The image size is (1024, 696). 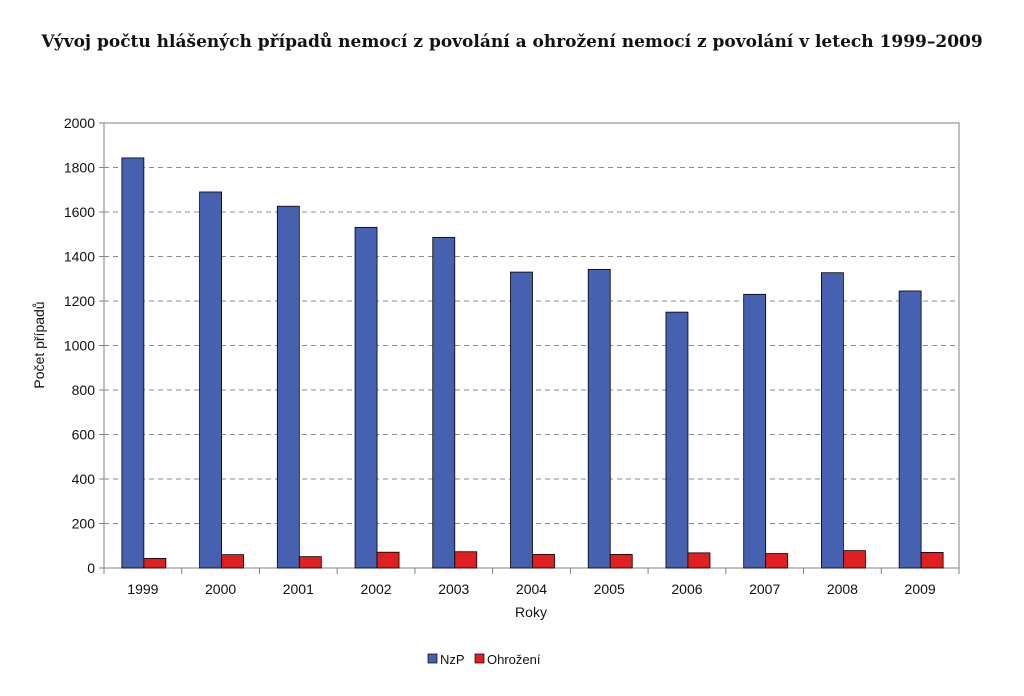 What do you see at coordinates (842, 589) in the screenshot?
I see `x-tick-label: 2008` at bounding box center [842, 589].